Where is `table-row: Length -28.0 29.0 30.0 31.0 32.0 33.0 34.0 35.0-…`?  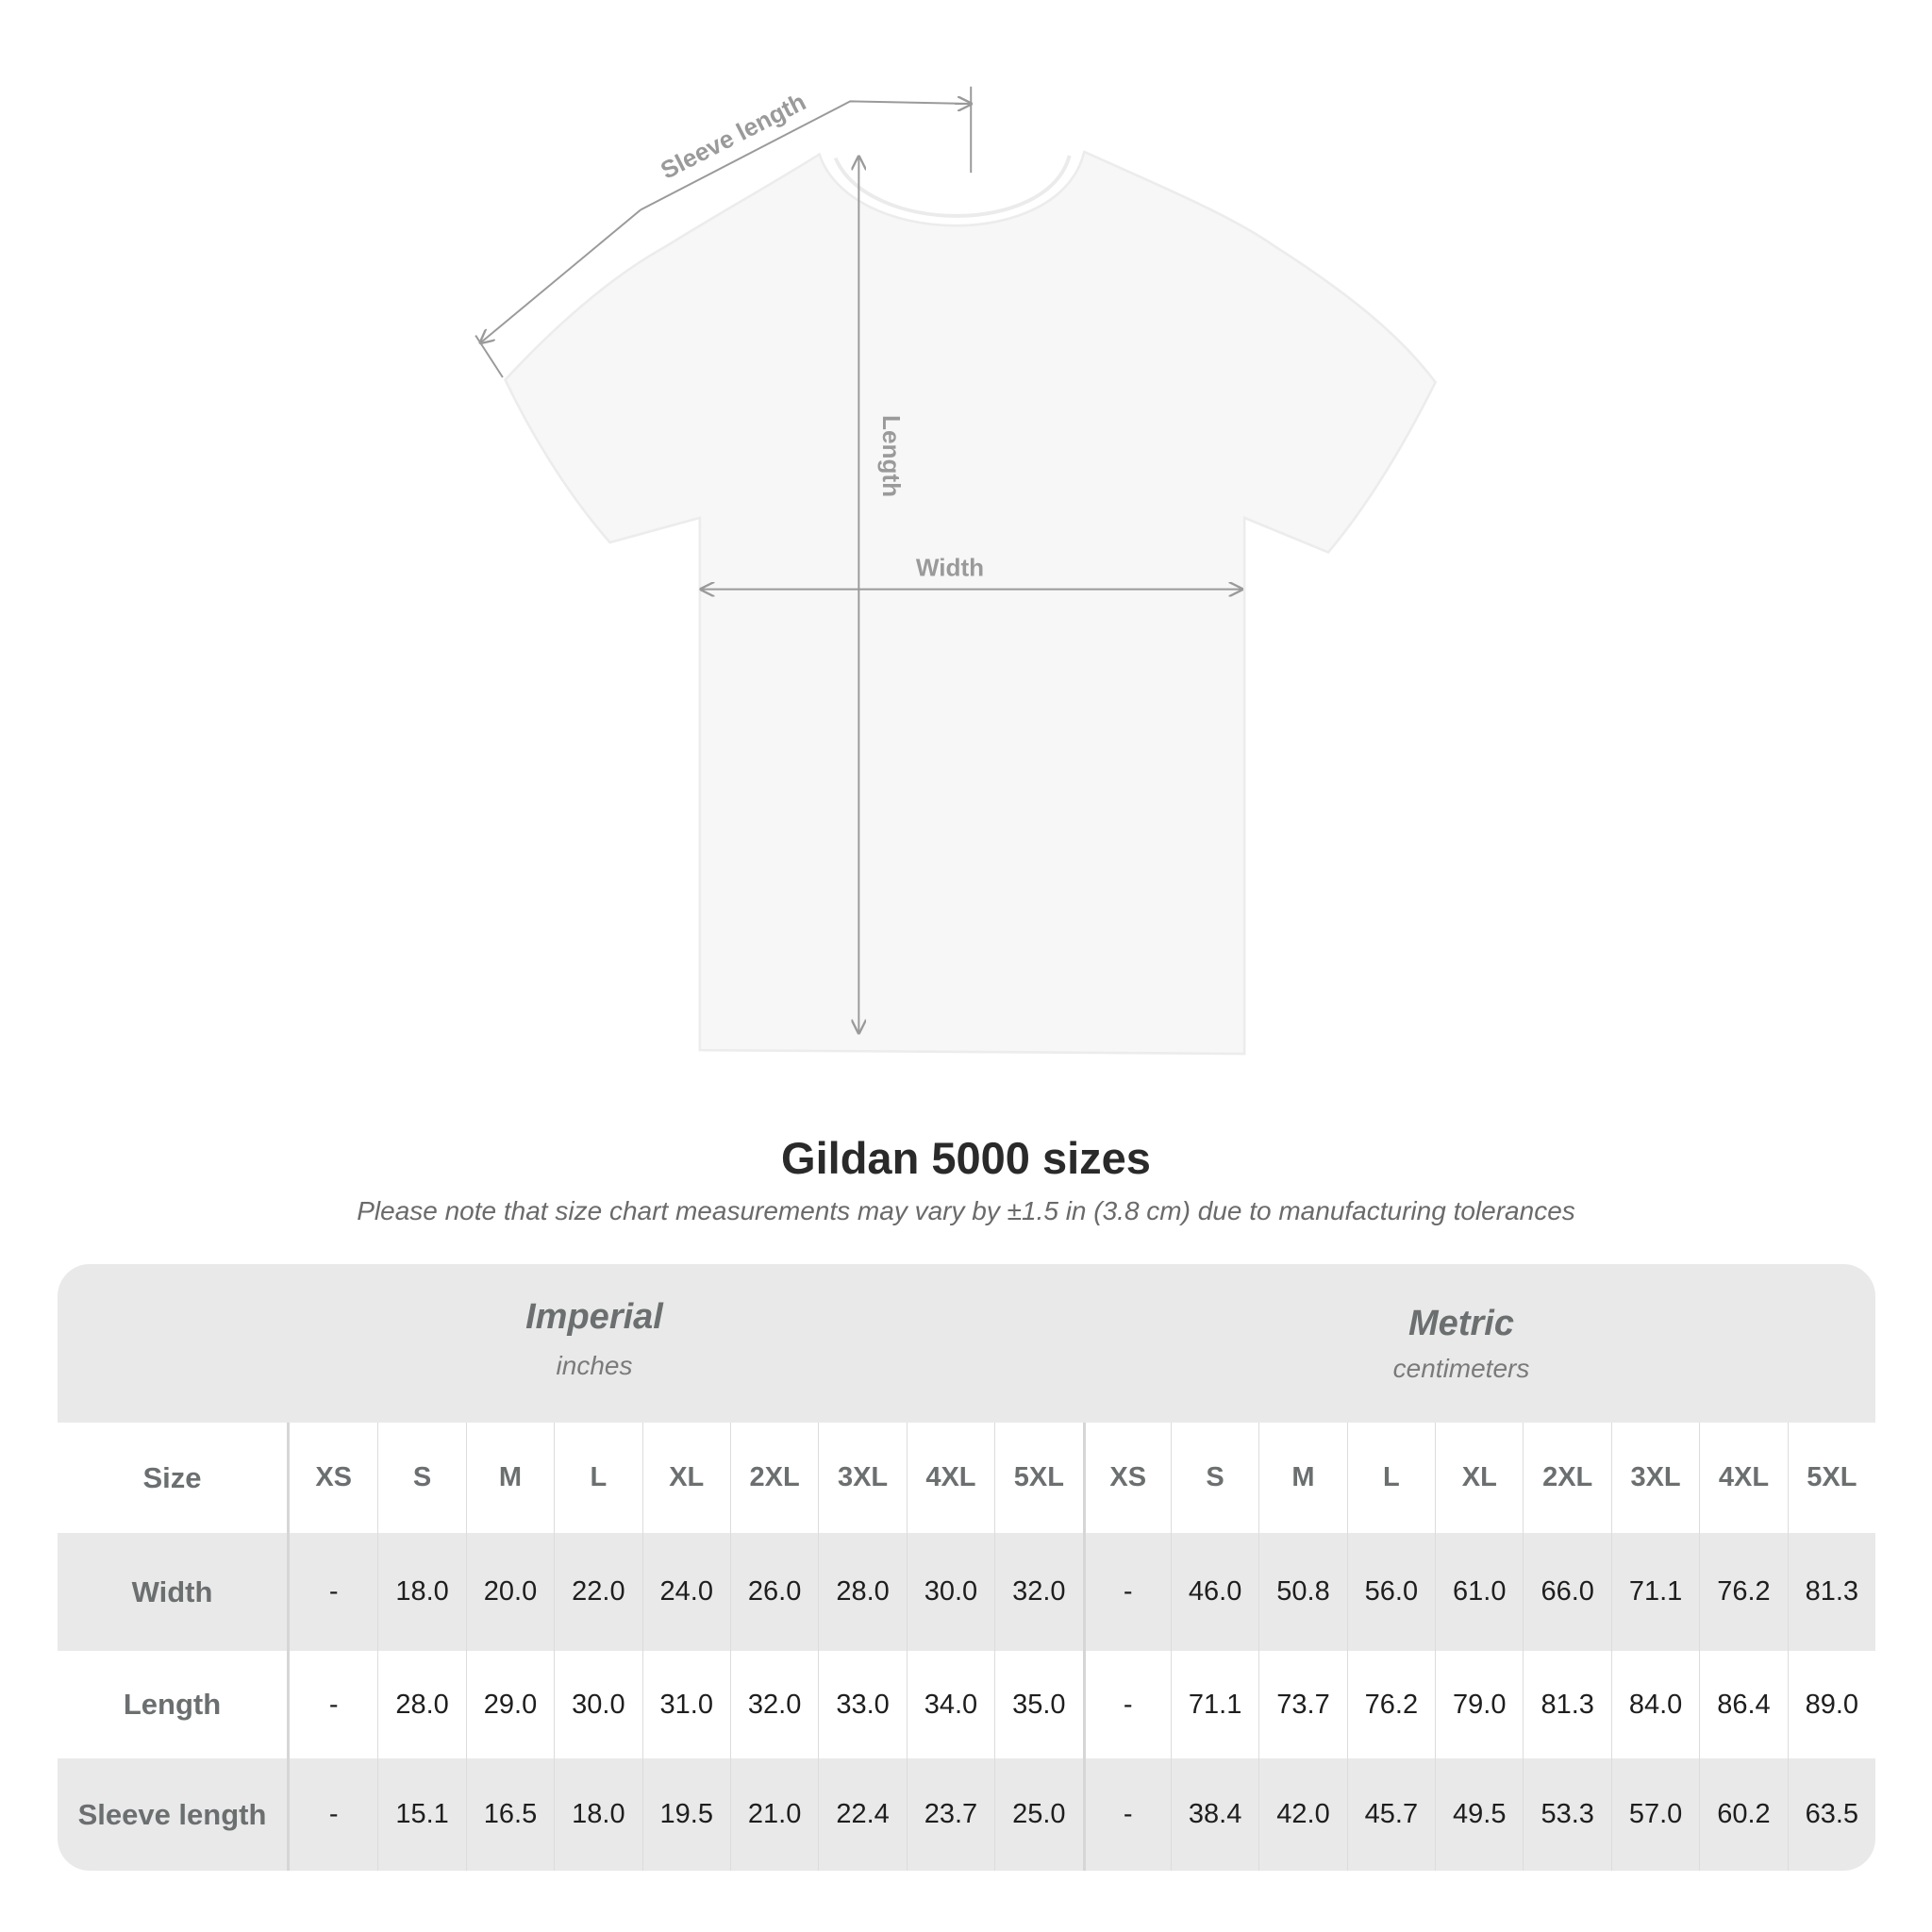 table-row: Length -28.0 29.0 30.0 31.0 32.0 33.0 34.0 35.0-… is located at coordinates (967, 1704).